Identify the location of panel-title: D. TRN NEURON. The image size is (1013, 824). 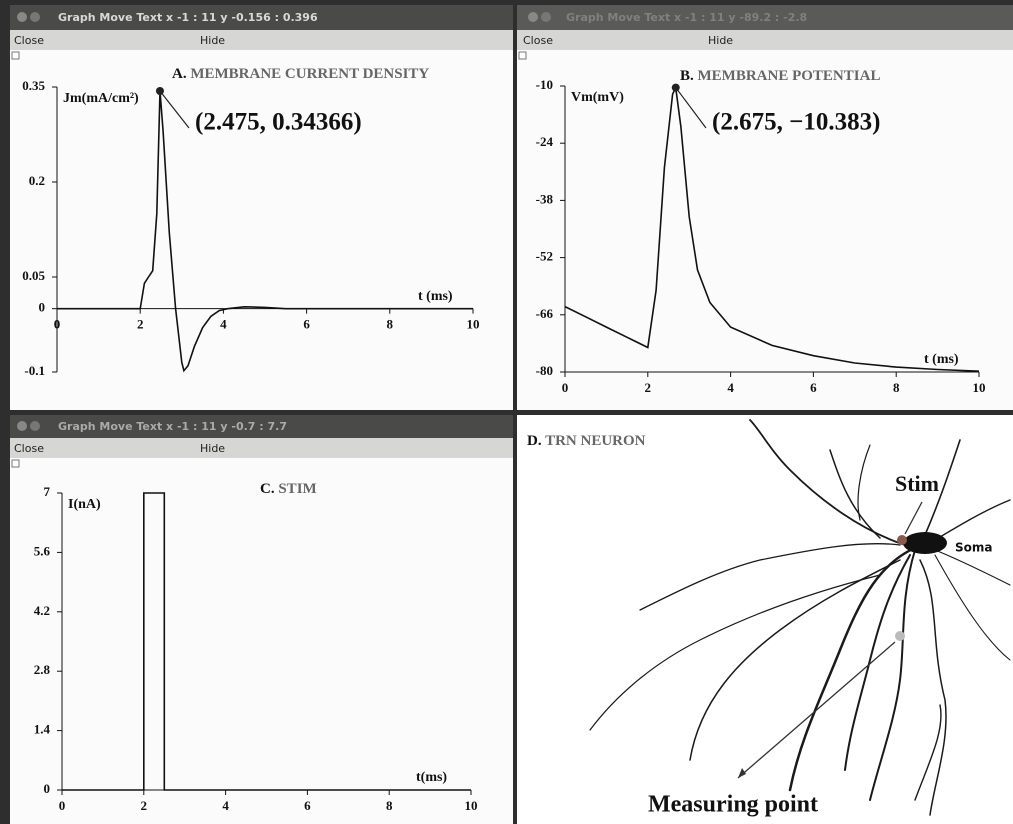
(586, 441).